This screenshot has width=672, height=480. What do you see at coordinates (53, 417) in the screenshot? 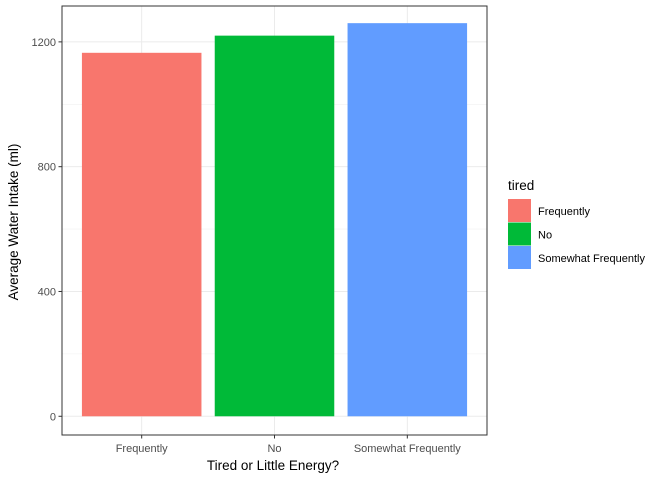
I see `y-tick-label: 0` at bounding box center [53, 417].